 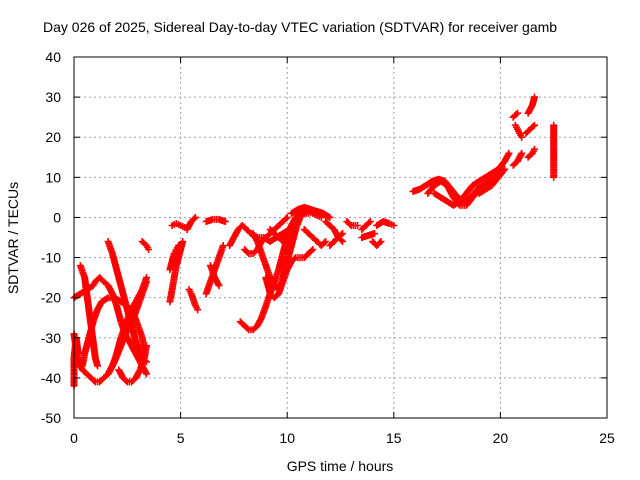 What do you see at coordinates (51, 338) in the screenshot?
I see `y-tick-label: -30` at bounding box center [51, 338].